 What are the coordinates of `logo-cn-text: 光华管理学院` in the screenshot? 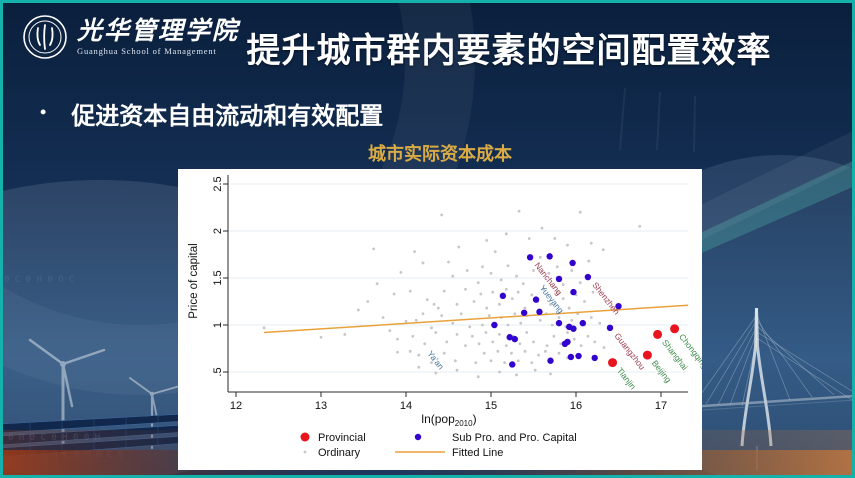 It's located at (158, 31).